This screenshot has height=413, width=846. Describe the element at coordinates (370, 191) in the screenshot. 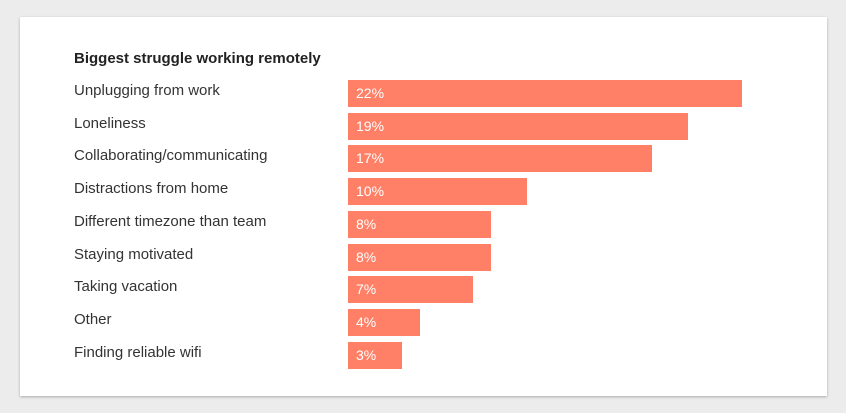

I see `bar-value-label: 10%` at that location.